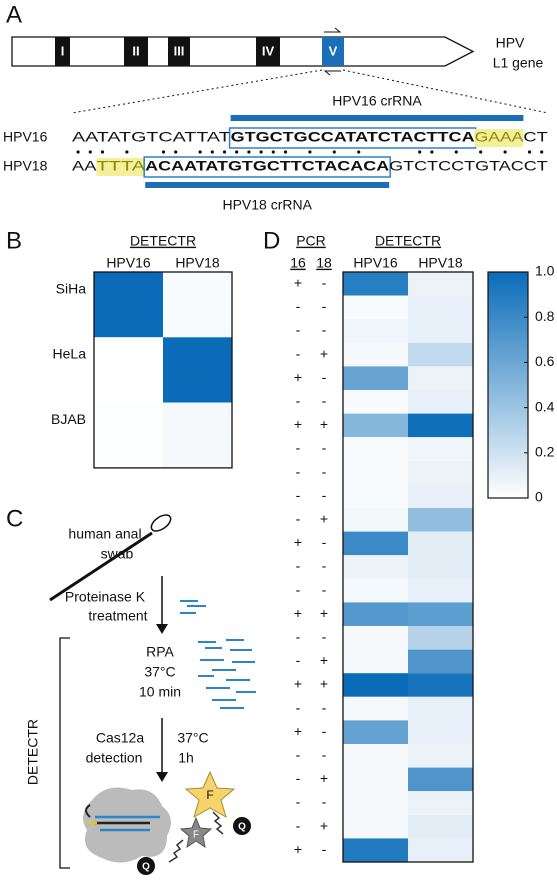 Image resolution: width=557 pixels, height=881 pixels. Describe the element at coordinates (408, 241) in the screenshot. I see `column-header: DETECTR` at that location.